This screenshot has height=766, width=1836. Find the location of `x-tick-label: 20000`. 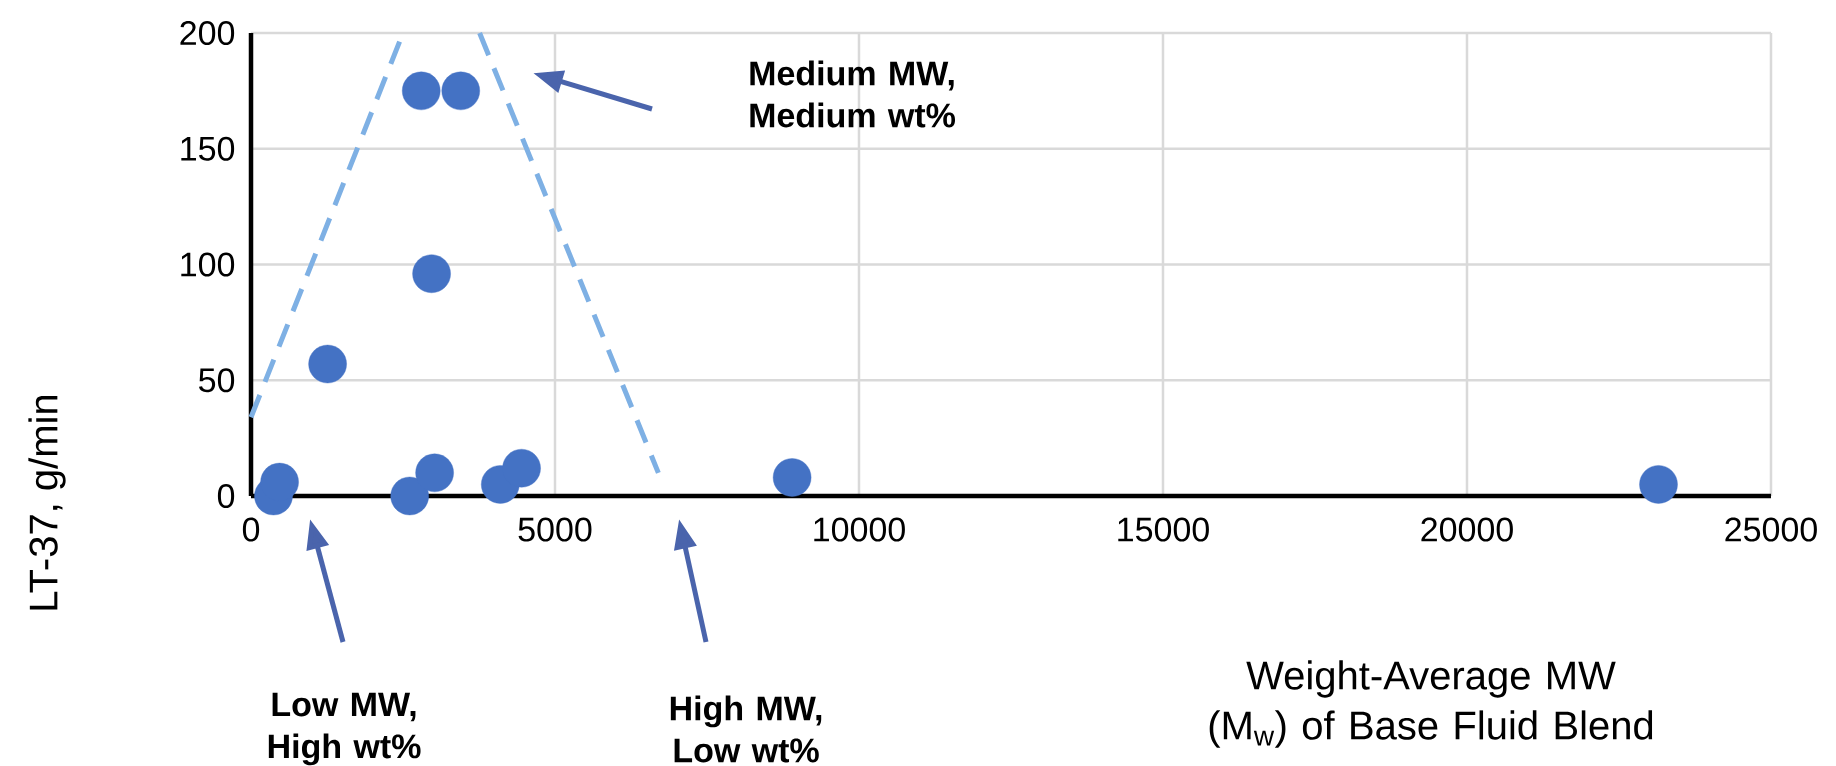

x-tick-label: 20000 is located at coordinates (1467, 529).